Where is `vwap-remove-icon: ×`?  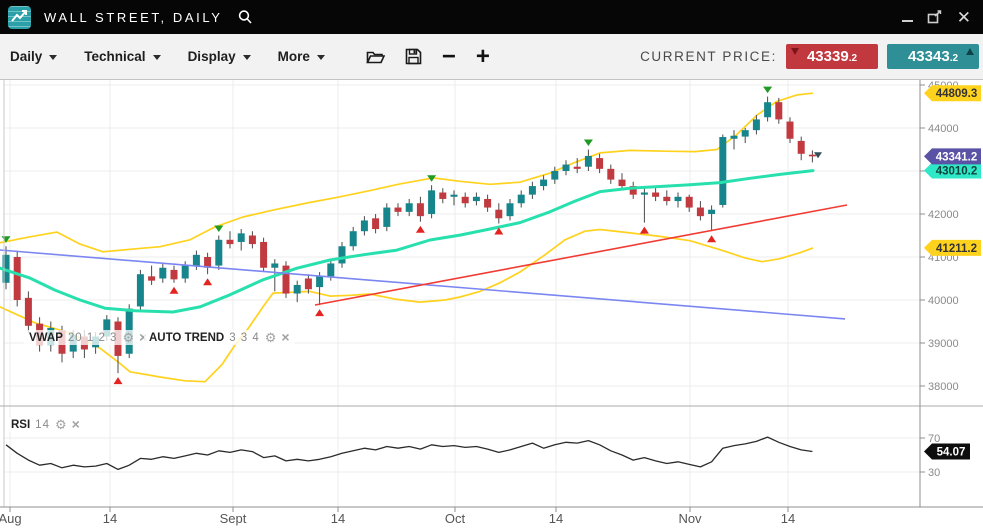
vwap-remove-icon: × is located at coordinates (143, 337).